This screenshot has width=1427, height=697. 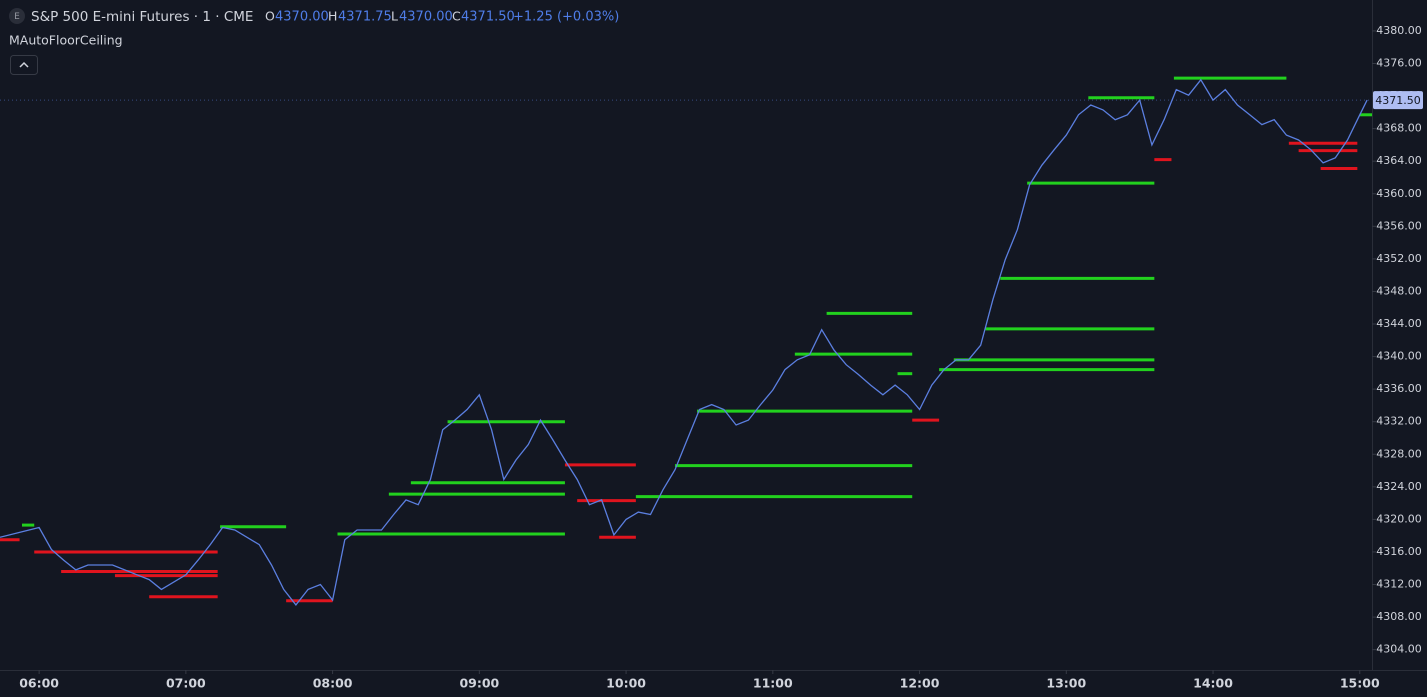 I want to click on y-tick-label: 4348.00, so click(x=1399, y=290).